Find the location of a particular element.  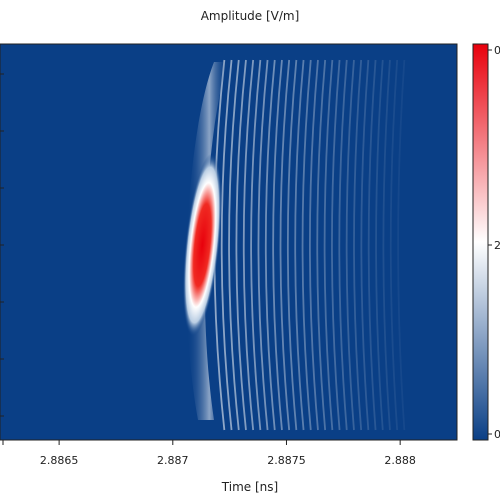

y-axis-ticks is located at coordinates (2, 245).